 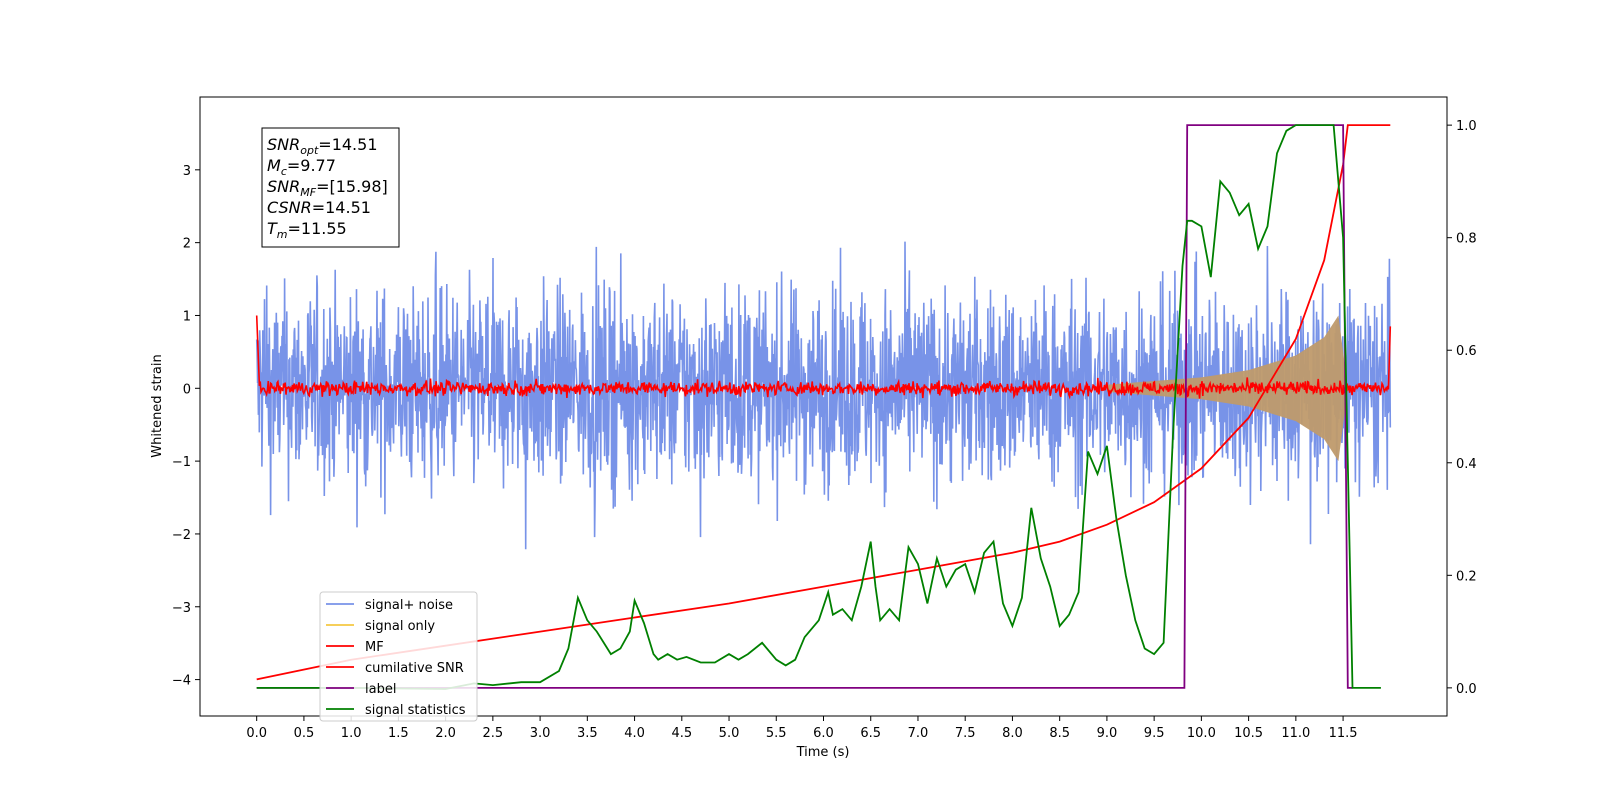 What do you see at coordinates (1295, 733) in the screenshot?
I see `x-tick-label: 11.0` at bounding box center [1295, 733].